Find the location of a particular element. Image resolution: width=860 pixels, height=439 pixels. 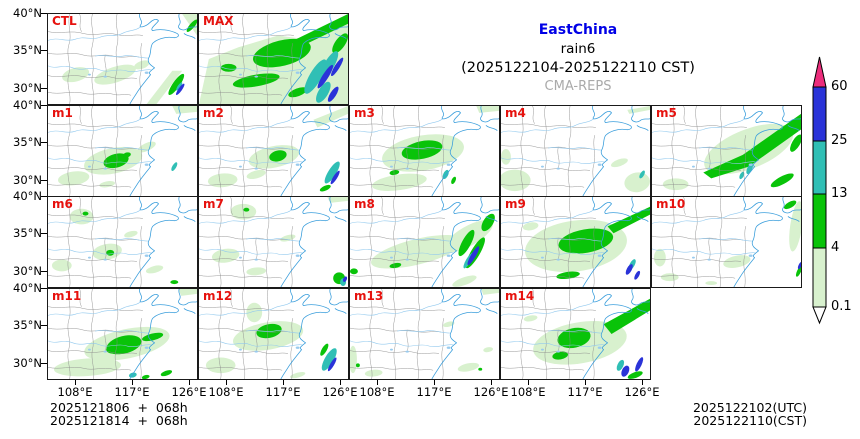

panel-label-m3: m3 is located at coordinates (364, 112).